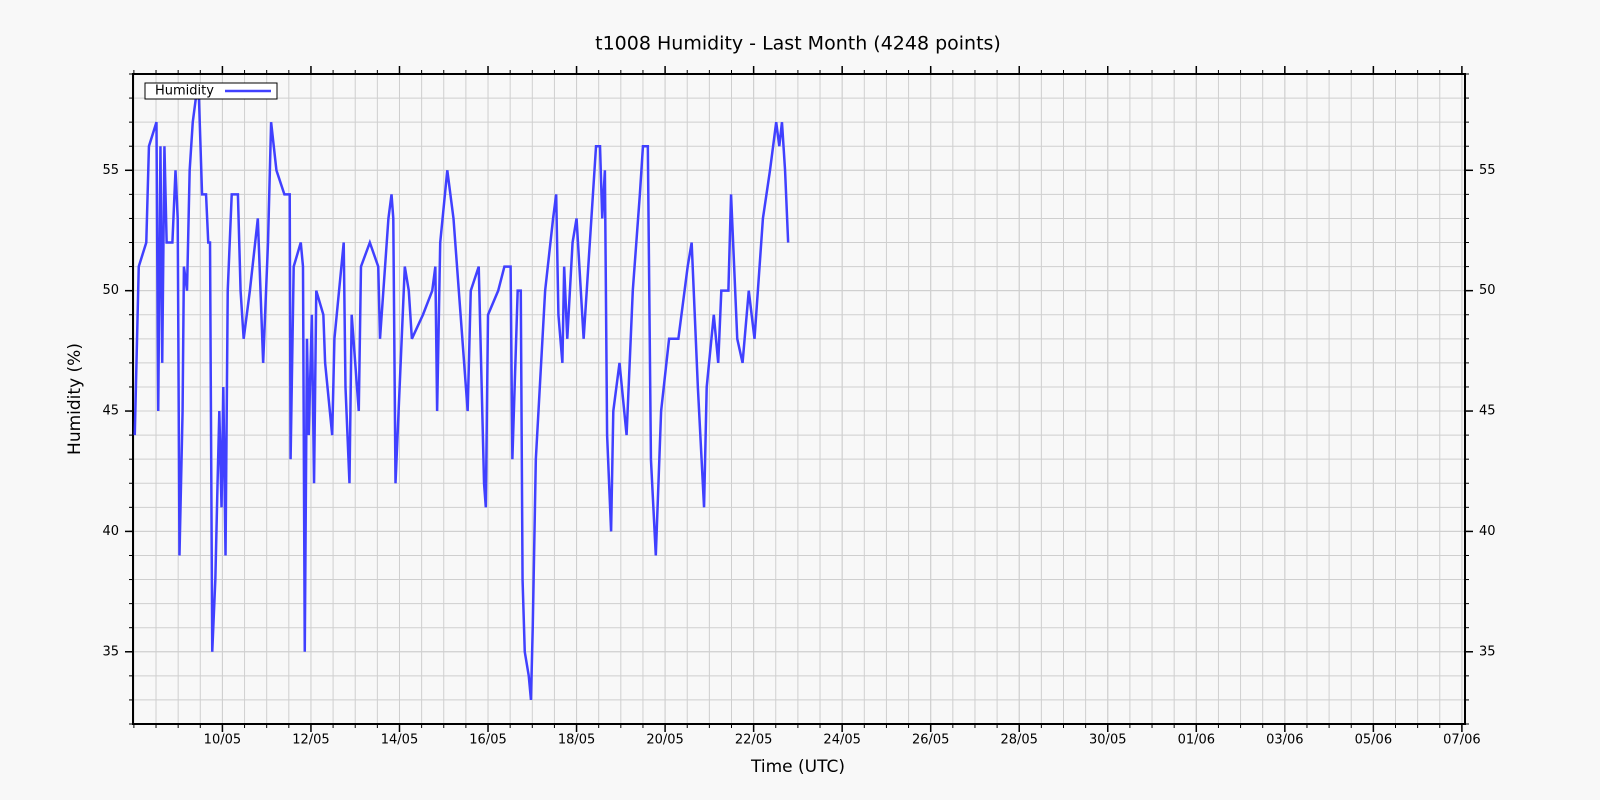 The height and width of the screenshot is (800, 1600). What do you see at coordinates (1461, 740) in the screenshot?
I see `x-tick-label: 07/06` at bounding box center [1461, 740].